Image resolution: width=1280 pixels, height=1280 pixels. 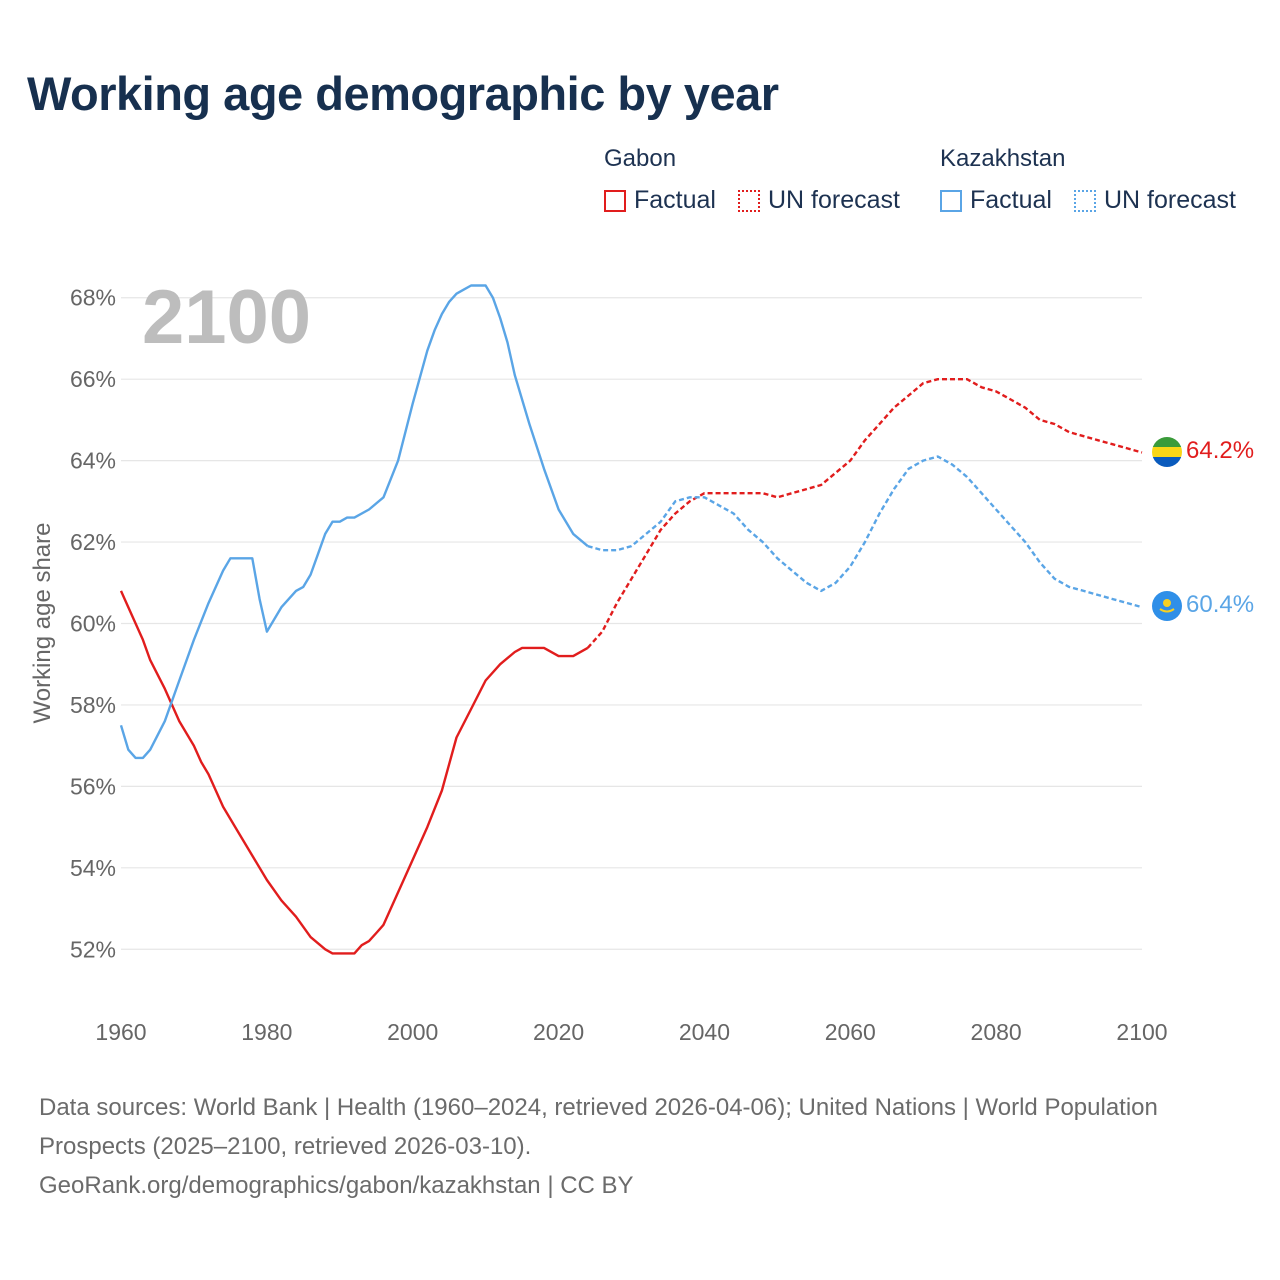 I want to click on legend-swatch-gabon-forecast, so click(x=749, y=200).